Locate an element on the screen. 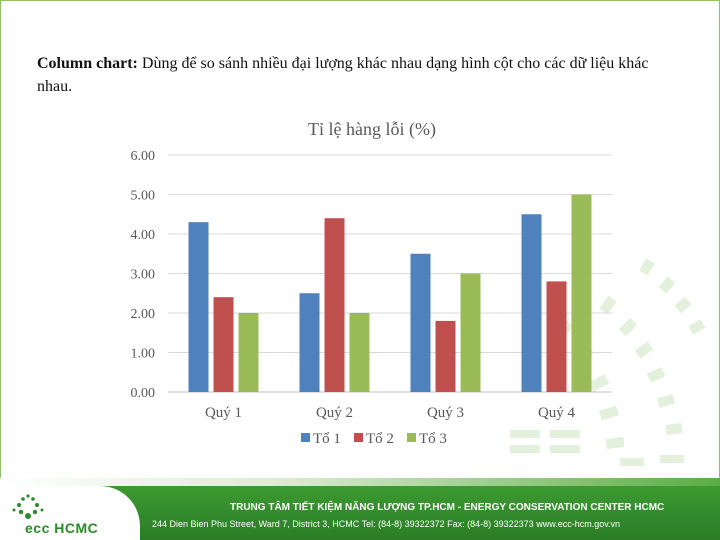  legend-label: Tổ 1 is located at coordinates (327, 439).